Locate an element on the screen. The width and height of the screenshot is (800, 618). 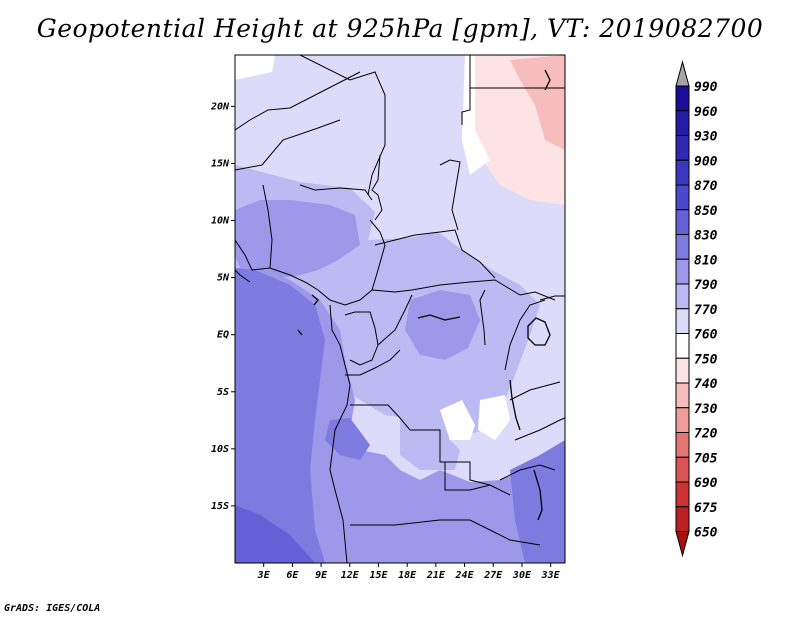
x-tick-label: 21E is located at coordinates (436, 575).